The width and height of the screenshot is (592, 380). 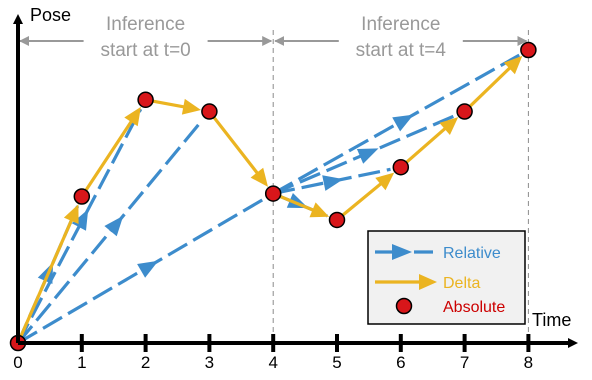 I want to click on legend-label: Relative, so click(x=472, y=253).